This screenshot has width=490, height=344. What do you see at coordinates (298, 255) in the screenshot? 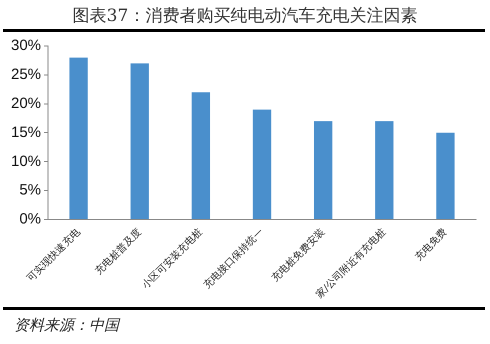
I see `x-tick-label: 充电桩免费安装` at bounding box center [298, 255].